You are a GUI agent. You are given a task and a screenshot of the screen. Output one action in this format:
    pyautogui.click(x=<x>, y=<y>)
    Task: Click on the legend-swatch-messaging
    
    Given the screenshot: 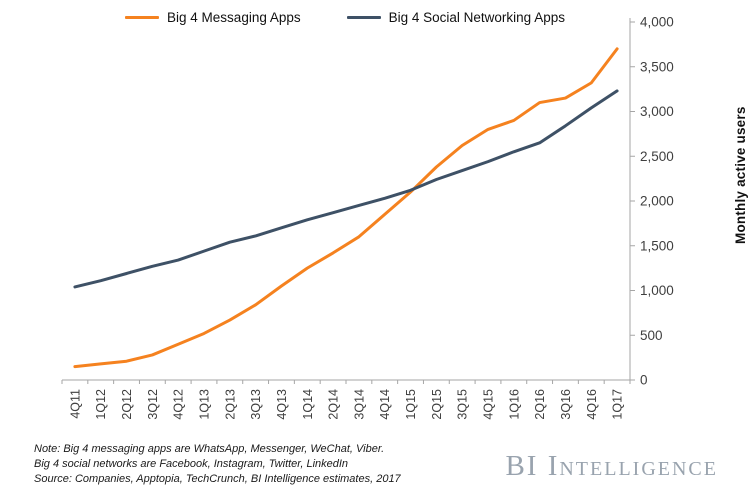 What is the action you would take?
    pyautogui.click(x=142, y=17)
    